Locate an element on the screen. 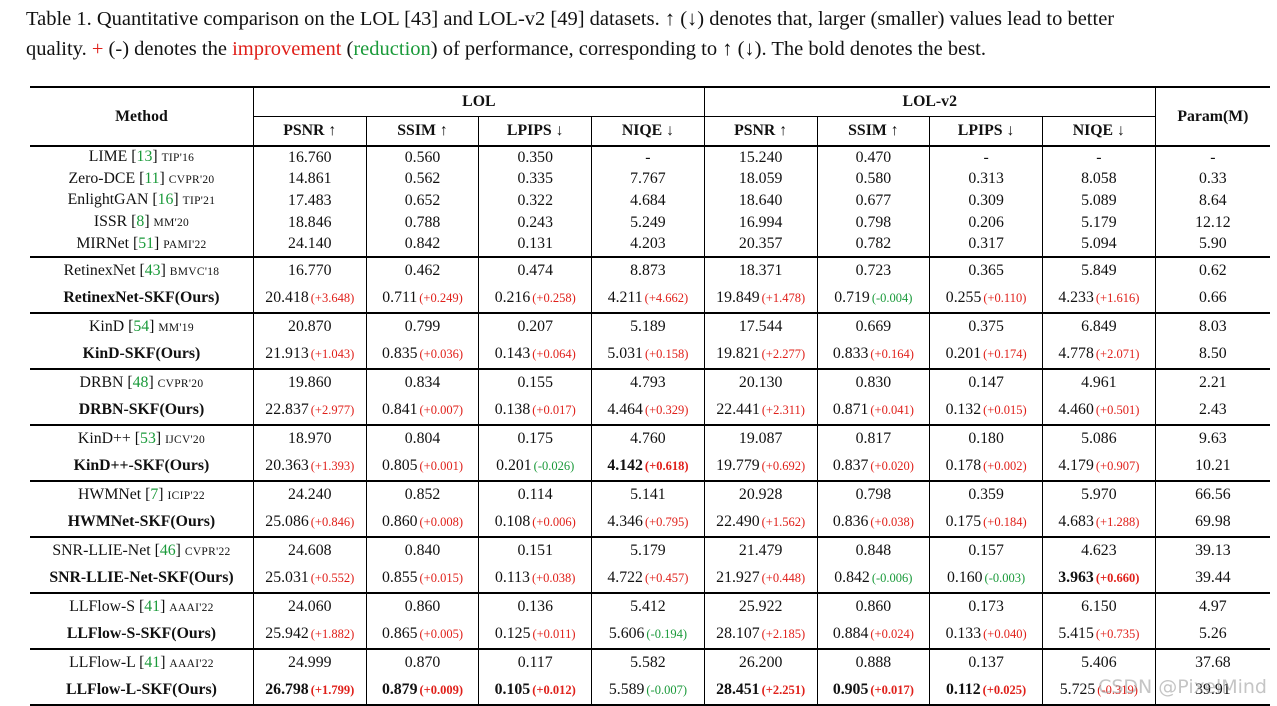  value-cell: 0.243 is located at coordinates (535, 223).